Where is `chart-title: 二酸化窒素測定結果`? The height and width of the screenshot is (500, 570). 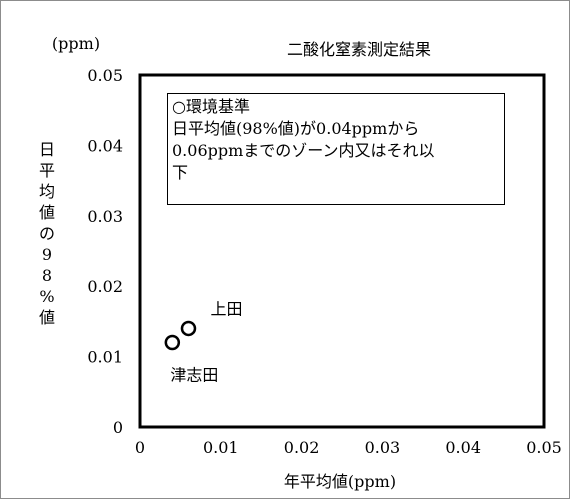 chart-title: 二酸化窒素測定結果 is located at coordinates (359, 49).